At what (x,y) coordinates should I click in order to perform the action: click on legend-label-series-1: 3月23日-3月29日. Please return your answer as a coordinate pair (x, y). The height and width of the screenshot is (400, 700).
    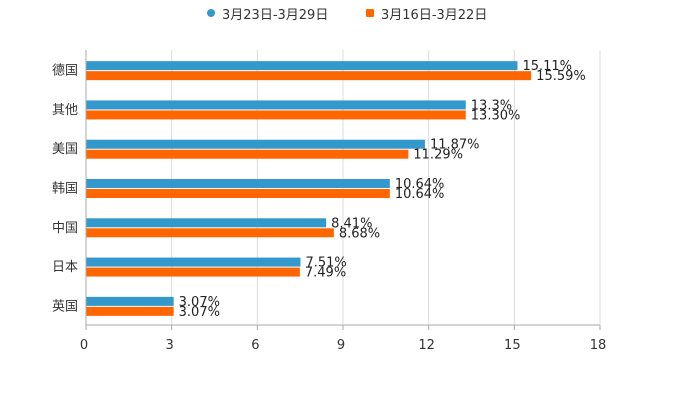
    Looking at the image, I should click on (275, 15).